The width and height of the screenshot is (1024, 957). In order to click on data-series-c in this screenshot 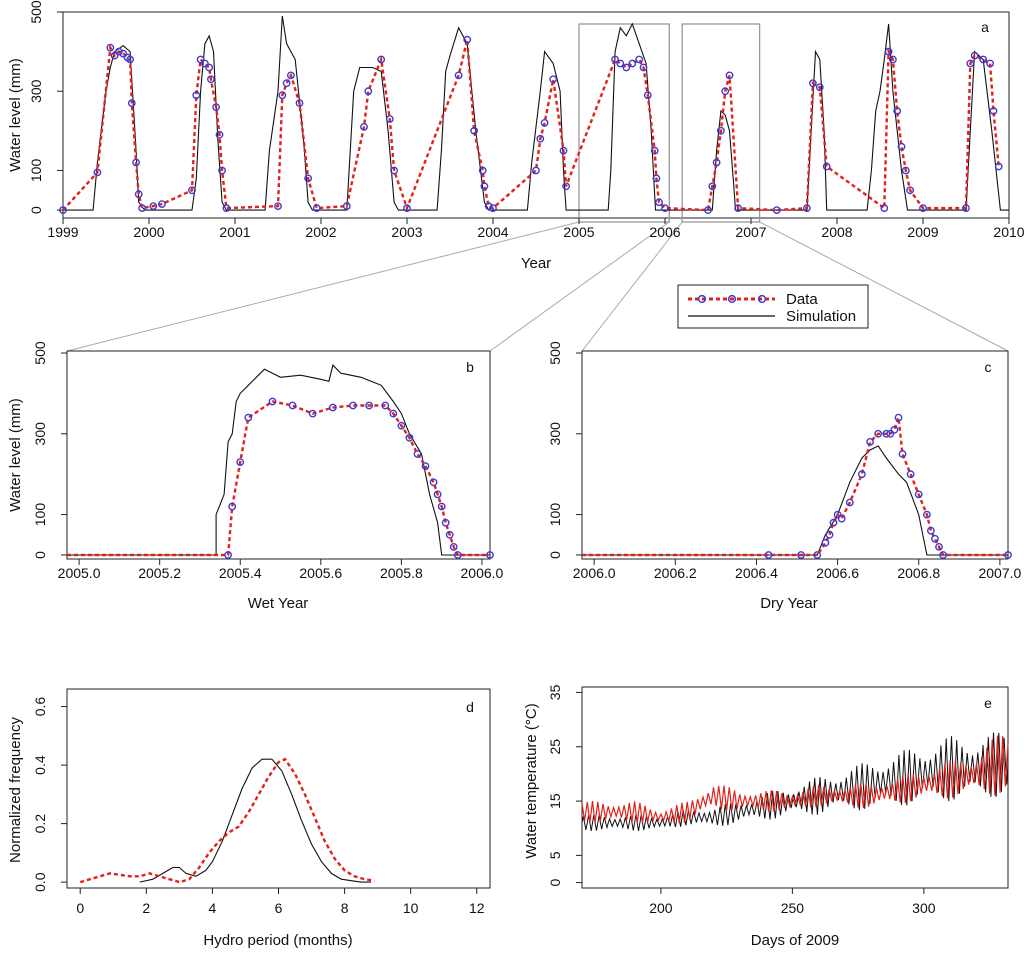, I will do `click(797, 486)`.